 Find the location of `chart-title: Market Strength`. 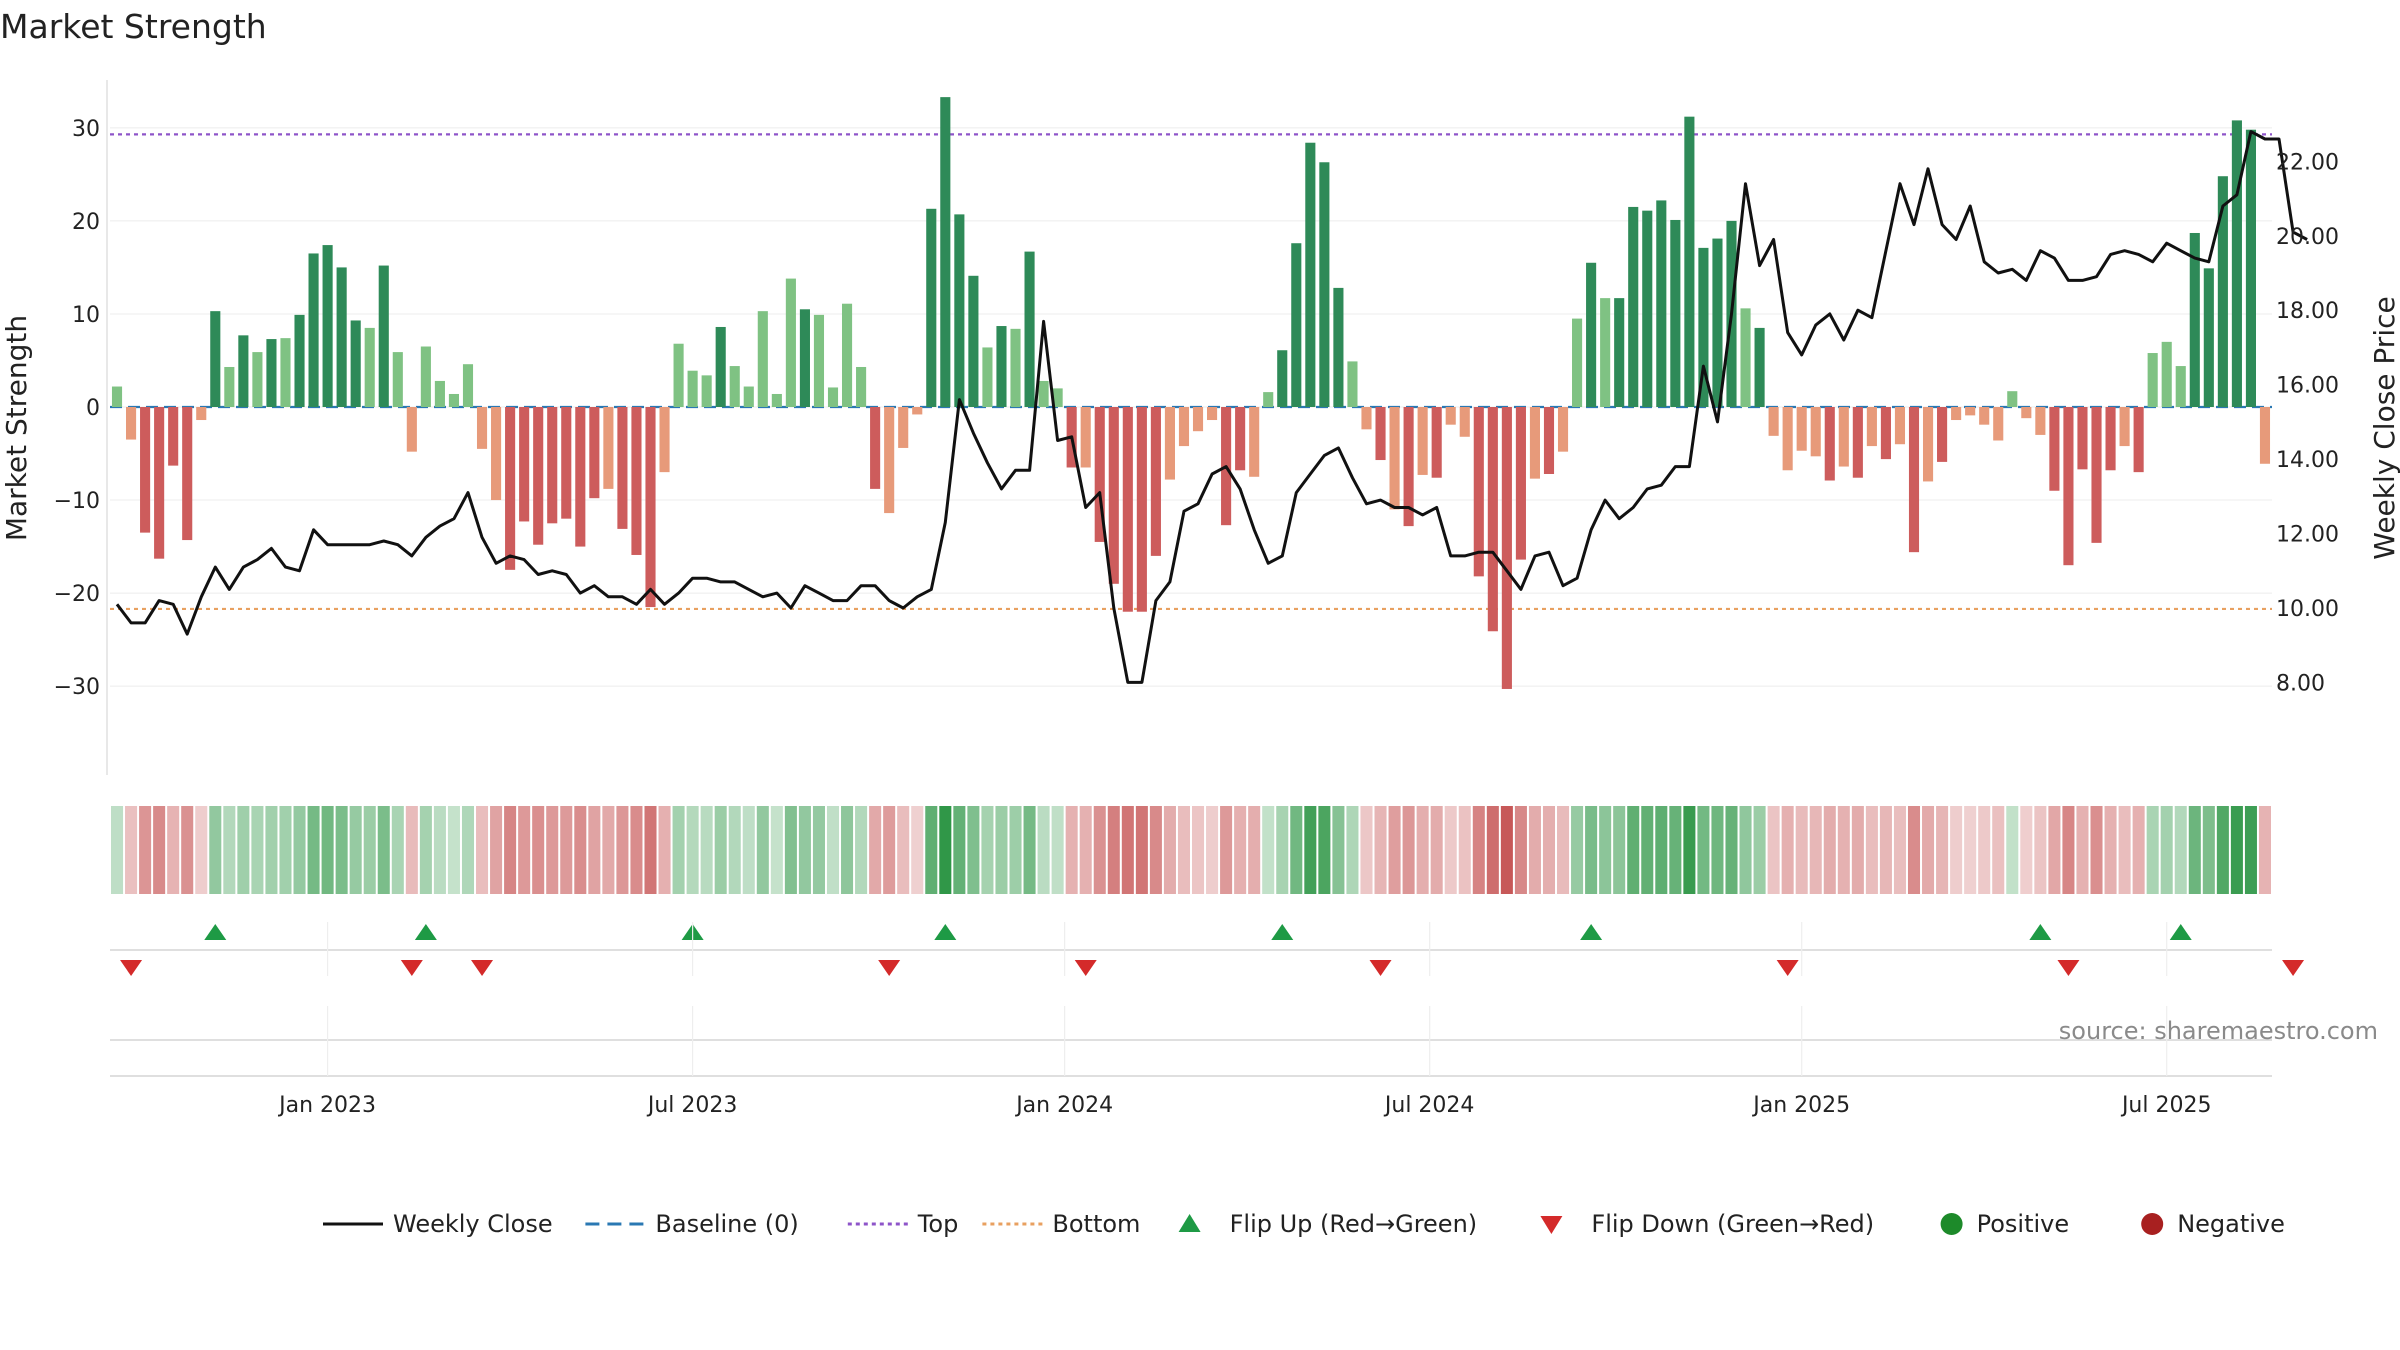

chart-title: Market Strength is located at coordinates (133, 26).